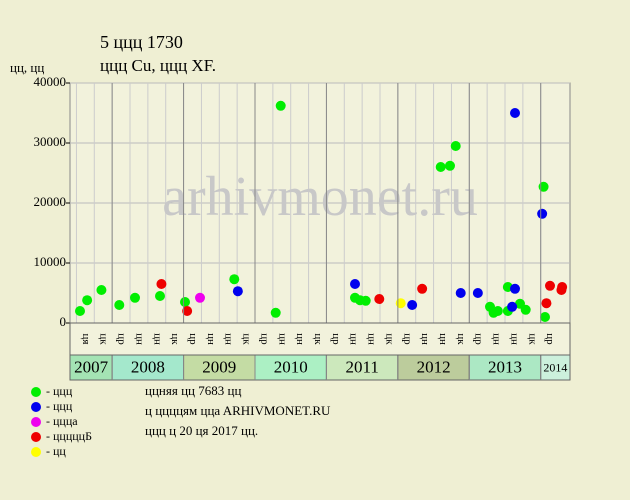 The image size is (630, 500). Describe the element at coordinates (63, 321) in the screenshot. I see `y-tick-label: 0` at that location.